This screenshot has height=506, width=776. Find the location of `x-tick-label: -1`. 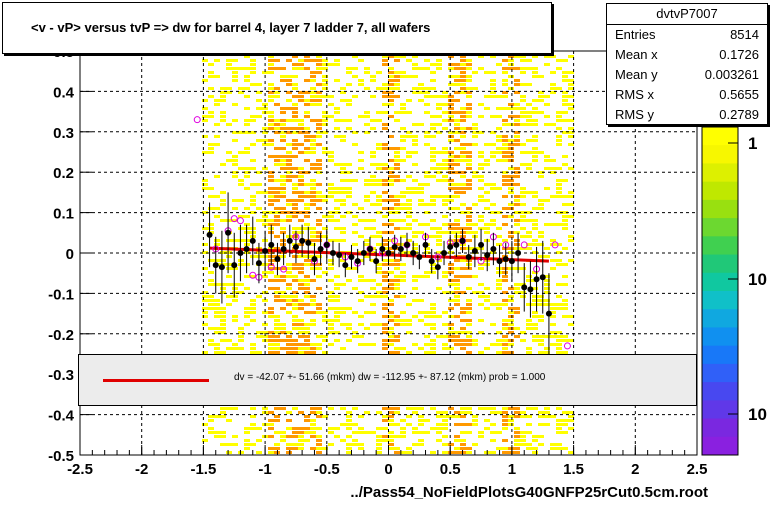

x-tick-label: -1 is located at coordinates (264, 469).